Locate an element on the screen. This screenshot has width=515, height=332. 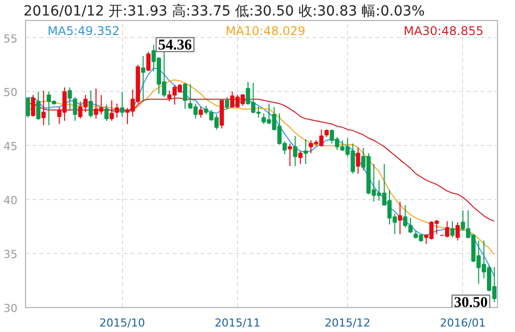
text: MA30:48.855 is located at coordinates (444, 31).